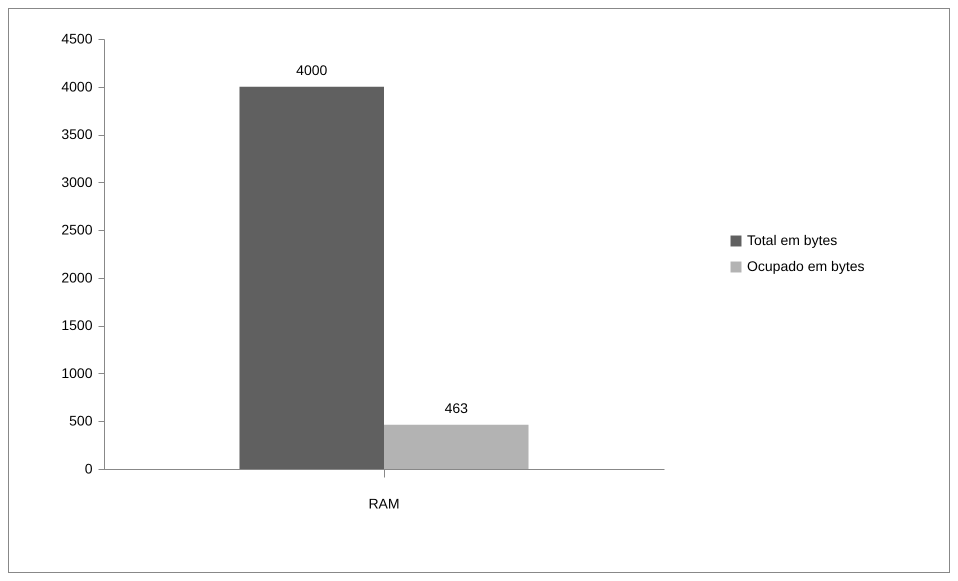  I want to click on legend-label: Ocupado em bytes, so click(806, 266).